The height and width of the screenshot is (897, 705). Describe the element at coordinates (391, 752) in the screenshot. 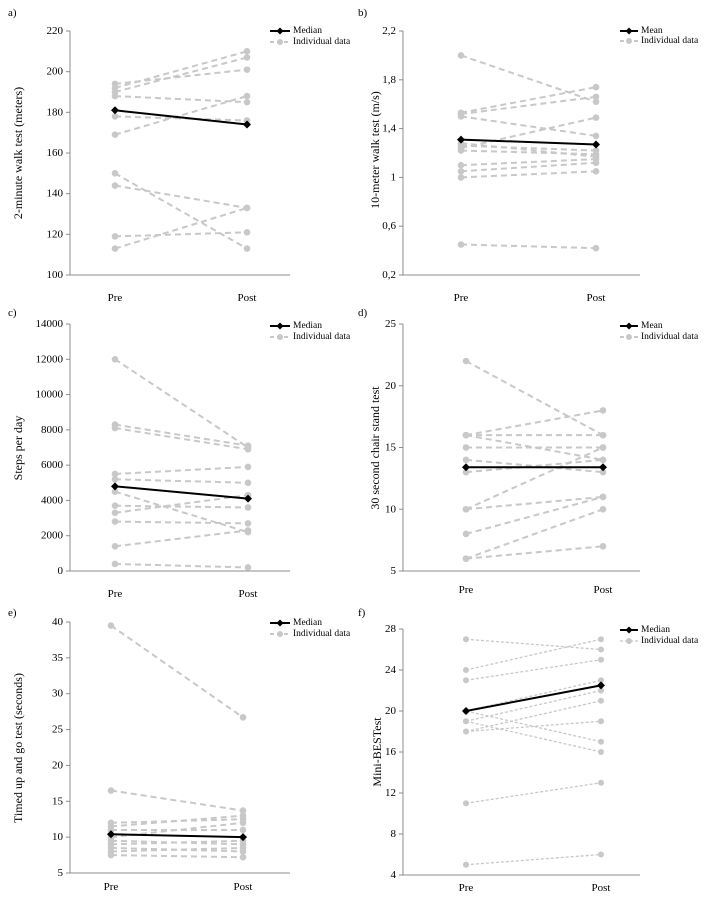

I see `y-tick-label: 16` at that location.